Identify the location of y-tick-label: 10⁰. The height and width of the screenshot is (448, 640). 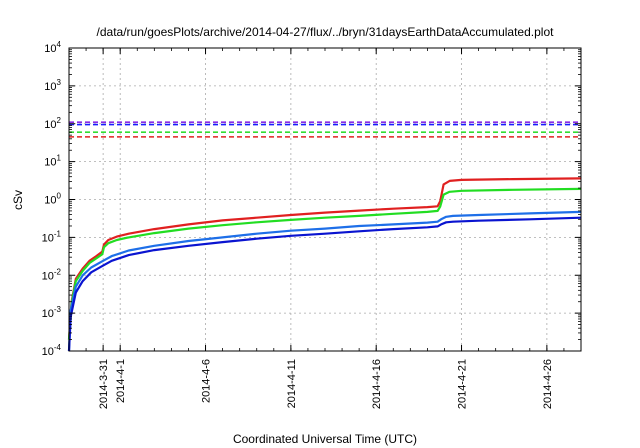
(52, 199).